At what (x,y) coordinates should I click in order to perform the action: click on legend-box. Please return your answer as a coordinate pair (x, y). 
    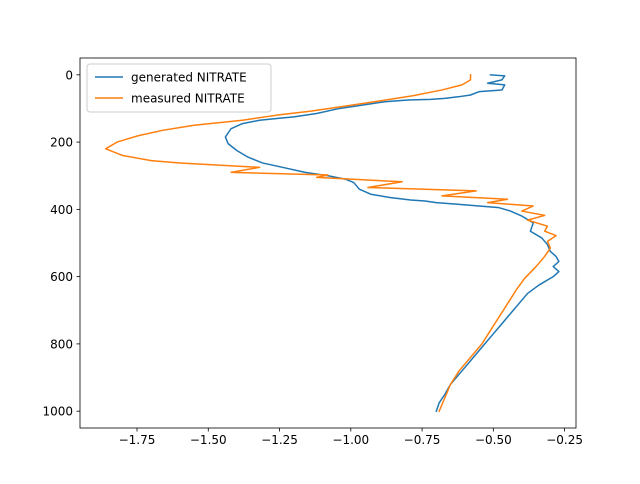
    Looking at the image, I should click on (179, 88).